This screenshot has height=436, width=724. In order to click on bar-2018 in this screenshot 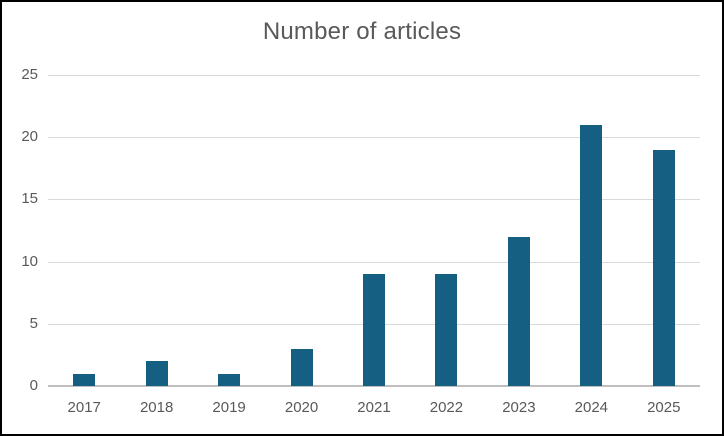, I will do `click(156, 373)`.